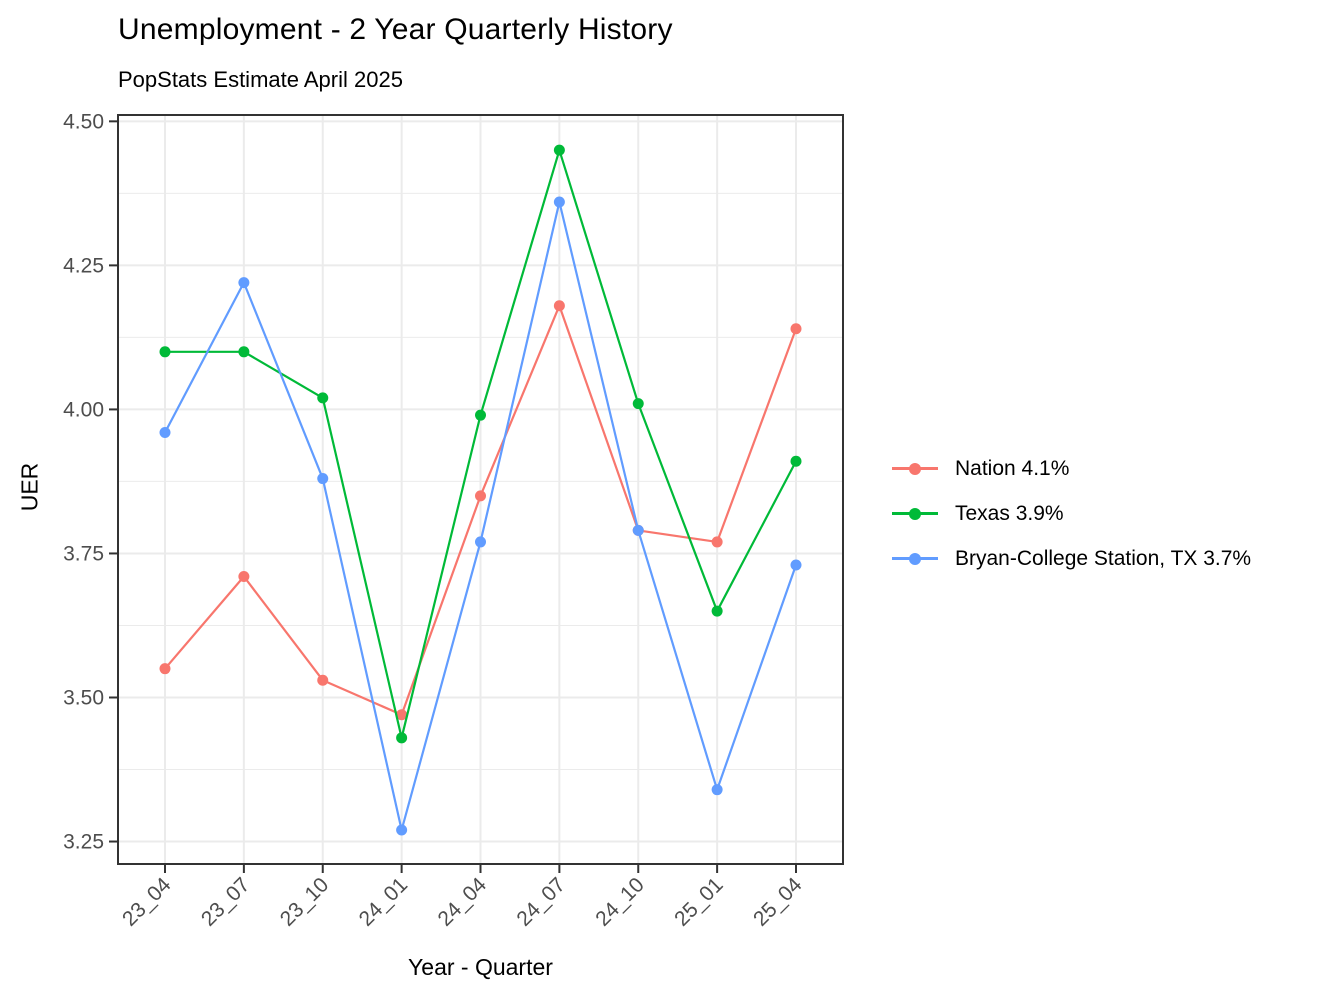 Image resolution: width=1344 pixels, height=1008 pixels. Describe the element at coordinates (260, 79) in the screenshot. I see `chart-subtitle: PopStats Estimate April 2025` at that location.